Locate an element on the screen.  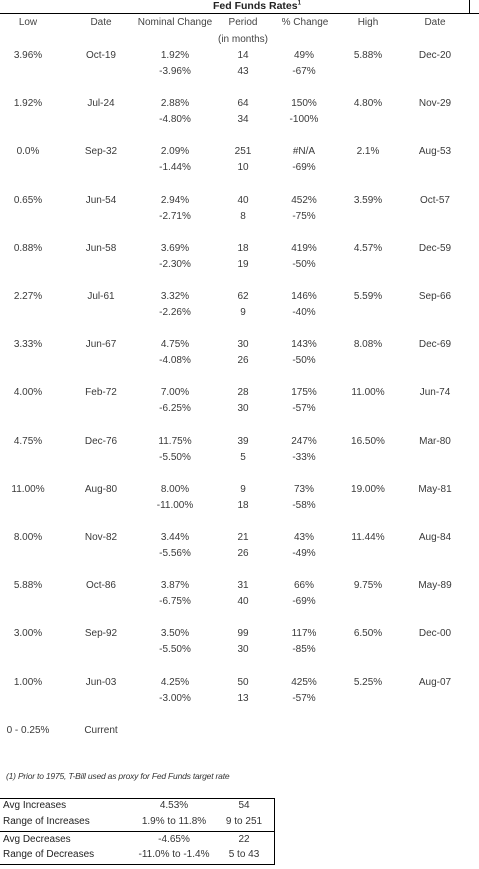
low-value: 2.27% is located at coordinates (28, 296).